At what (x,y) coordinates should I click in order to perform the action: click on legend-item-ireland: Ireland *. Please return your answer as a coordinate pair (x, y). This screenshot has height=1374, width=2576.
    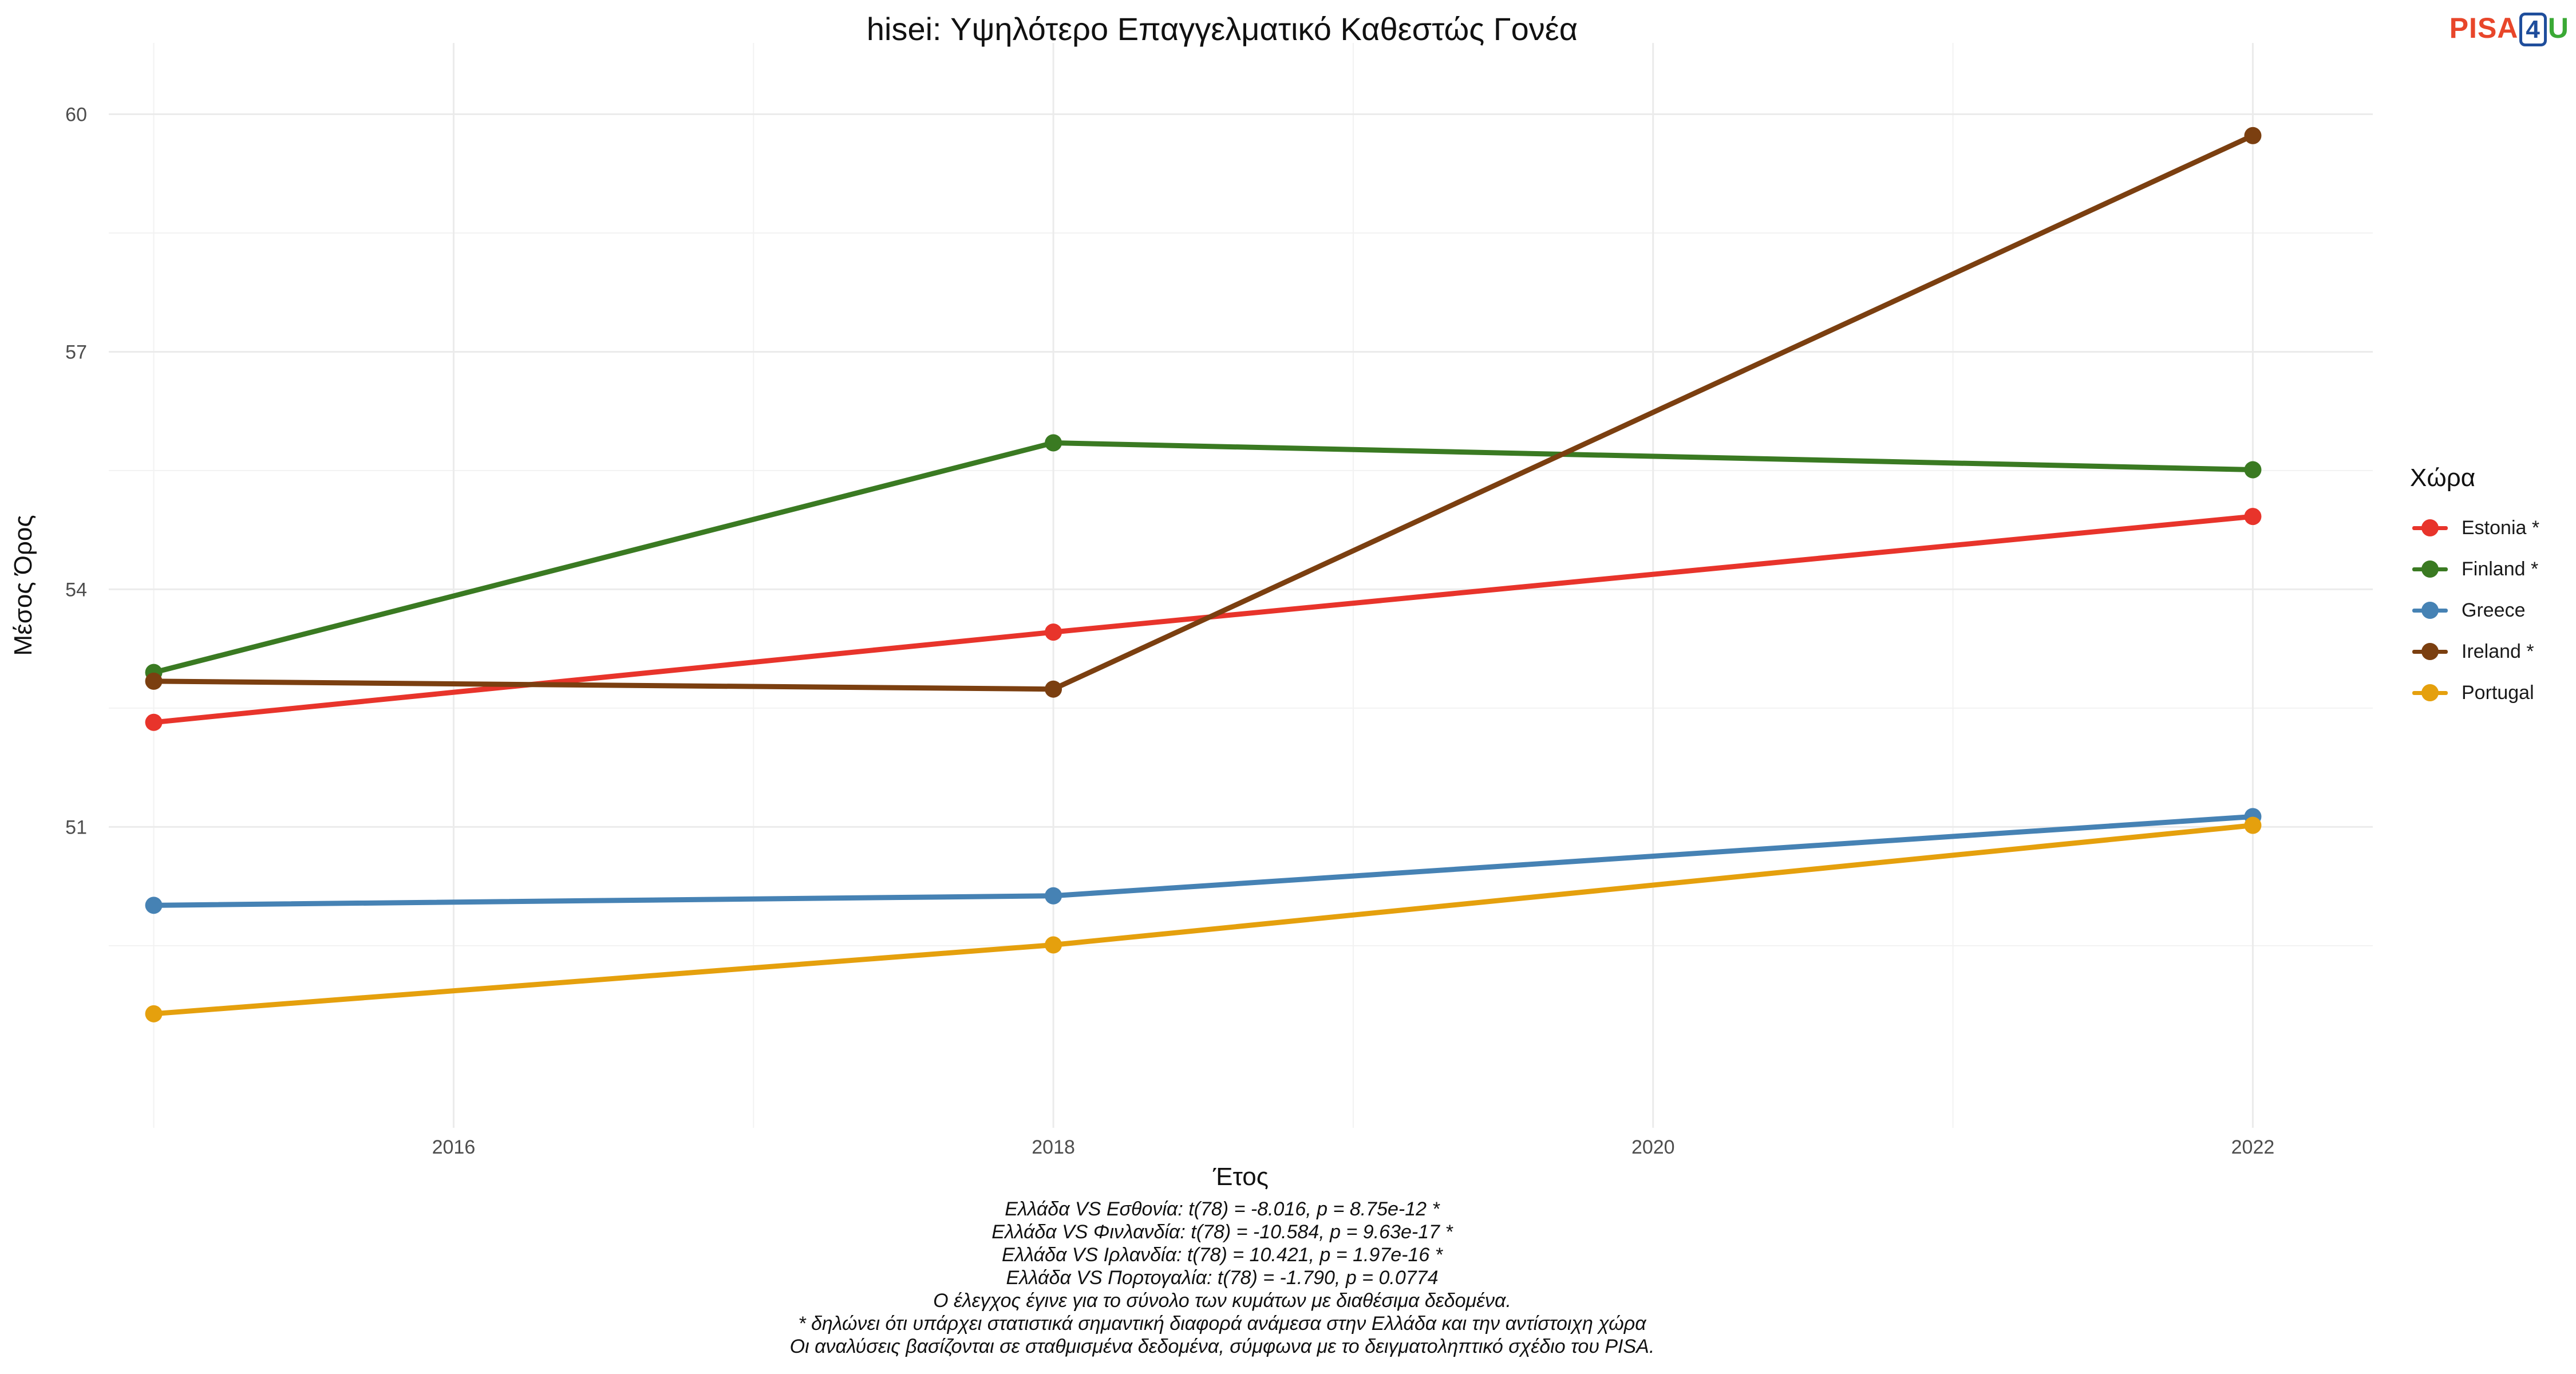
    Looking at the image, I should click on (2474, 651).